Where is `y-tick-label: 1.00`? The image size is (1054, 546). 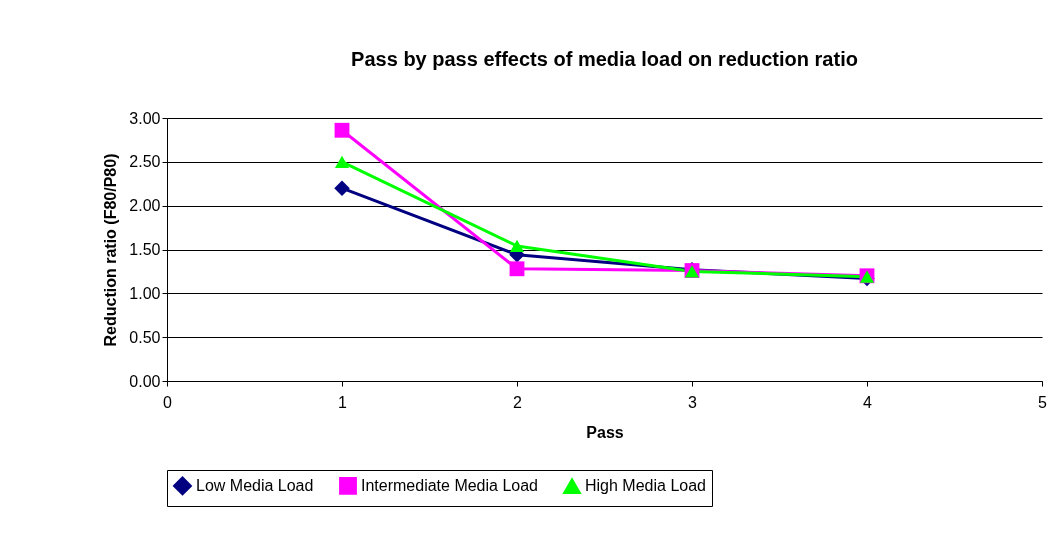
y-tick-label: 1.00 is located at coordinates (145, 293).